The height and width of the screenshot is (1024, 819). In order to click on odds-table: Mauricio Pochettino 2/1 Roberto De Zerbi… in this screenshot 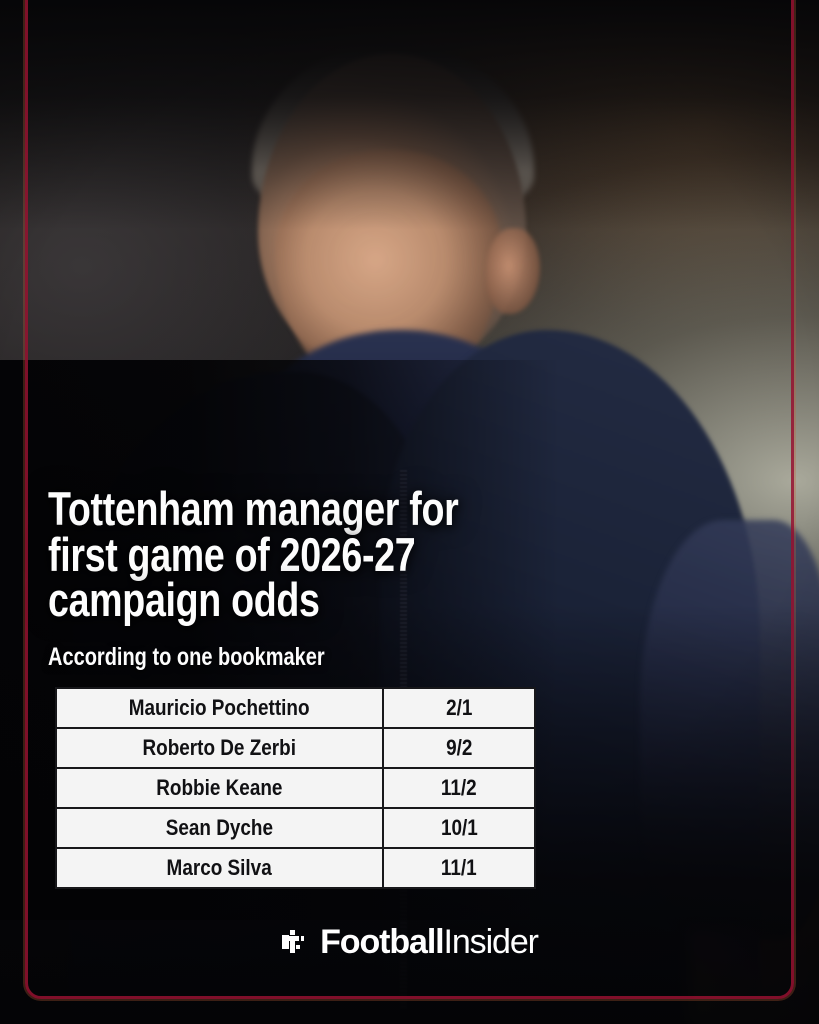, I will do `click(295, 788)`.